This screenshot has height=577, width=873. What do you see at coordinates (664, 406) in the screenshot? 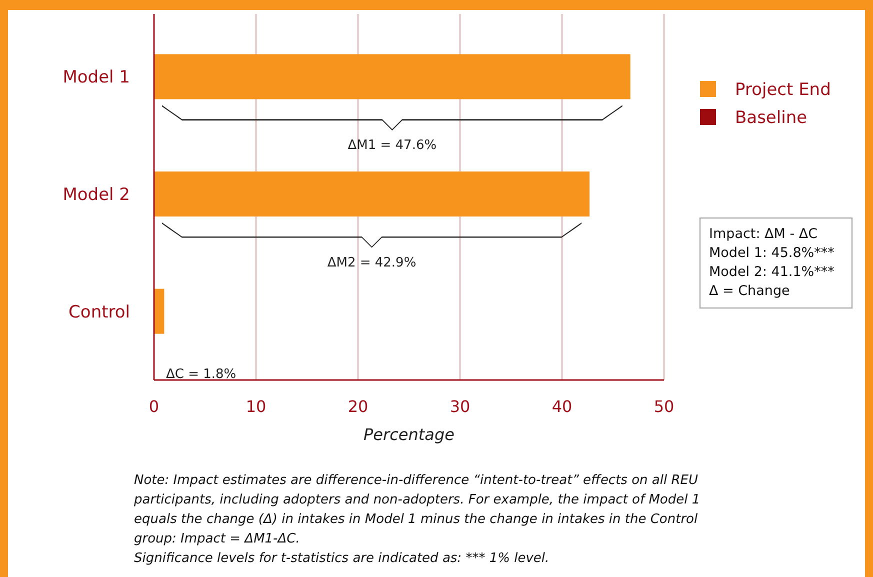
I see `x-tick-label: 50` at bounding box center [664, 406].